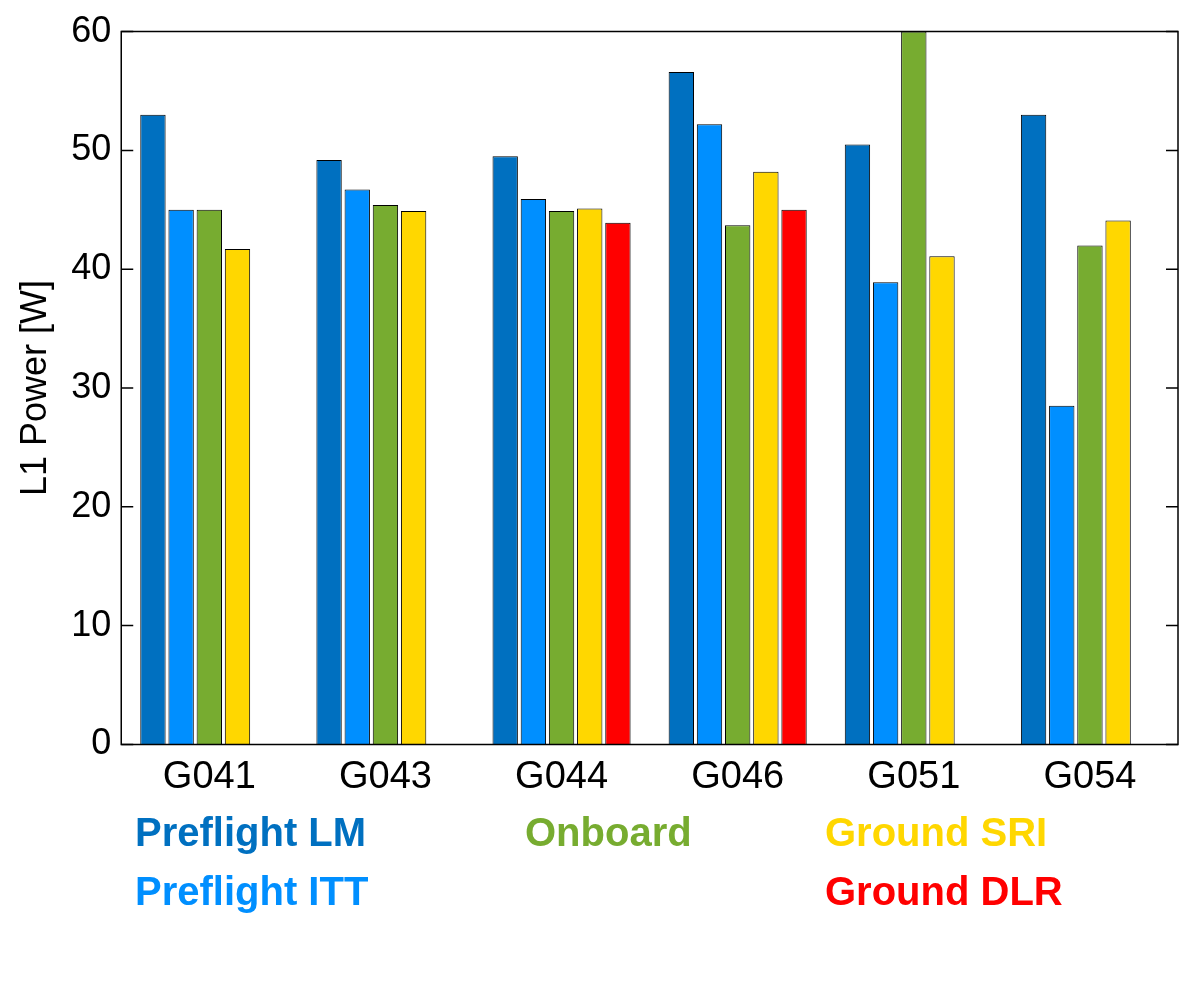 The height and width of the screenshot is (994, 1182). Describe the element at coordinates (91, 148) in the screenshot. I see `y-tick-label: 50` at that location.